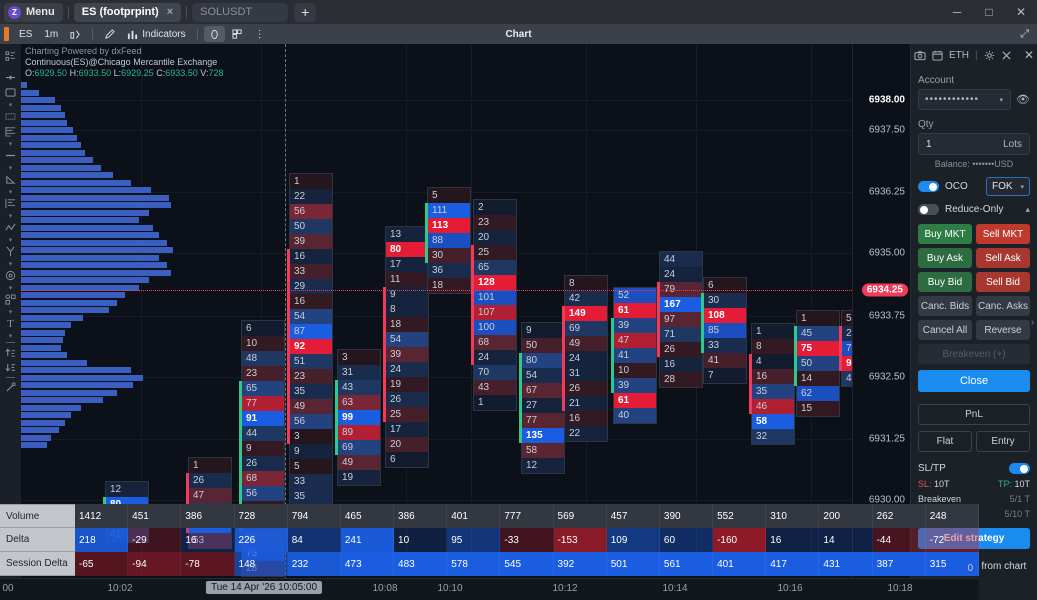  Describe the element at coordinates (10, 299) in the screenshot. I see `shapes-icon` at that location.